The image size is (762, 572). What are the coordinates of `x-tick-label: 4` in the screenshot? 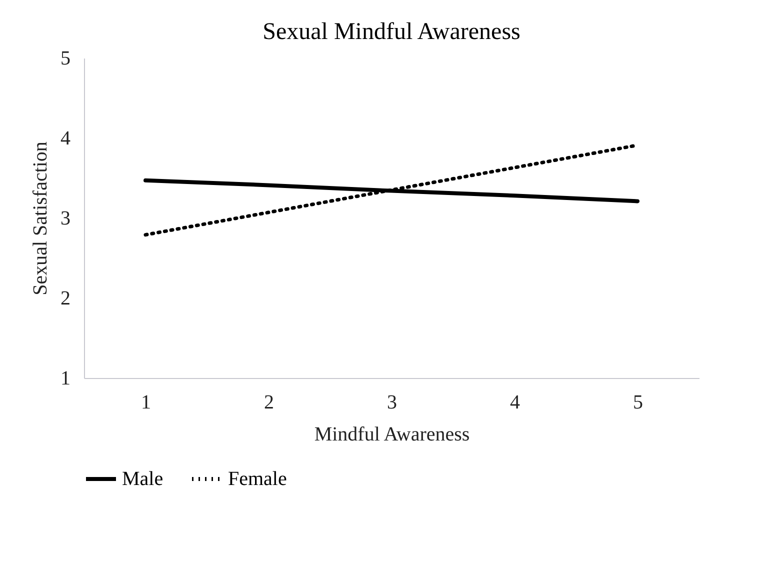 It's located at (515, 403).